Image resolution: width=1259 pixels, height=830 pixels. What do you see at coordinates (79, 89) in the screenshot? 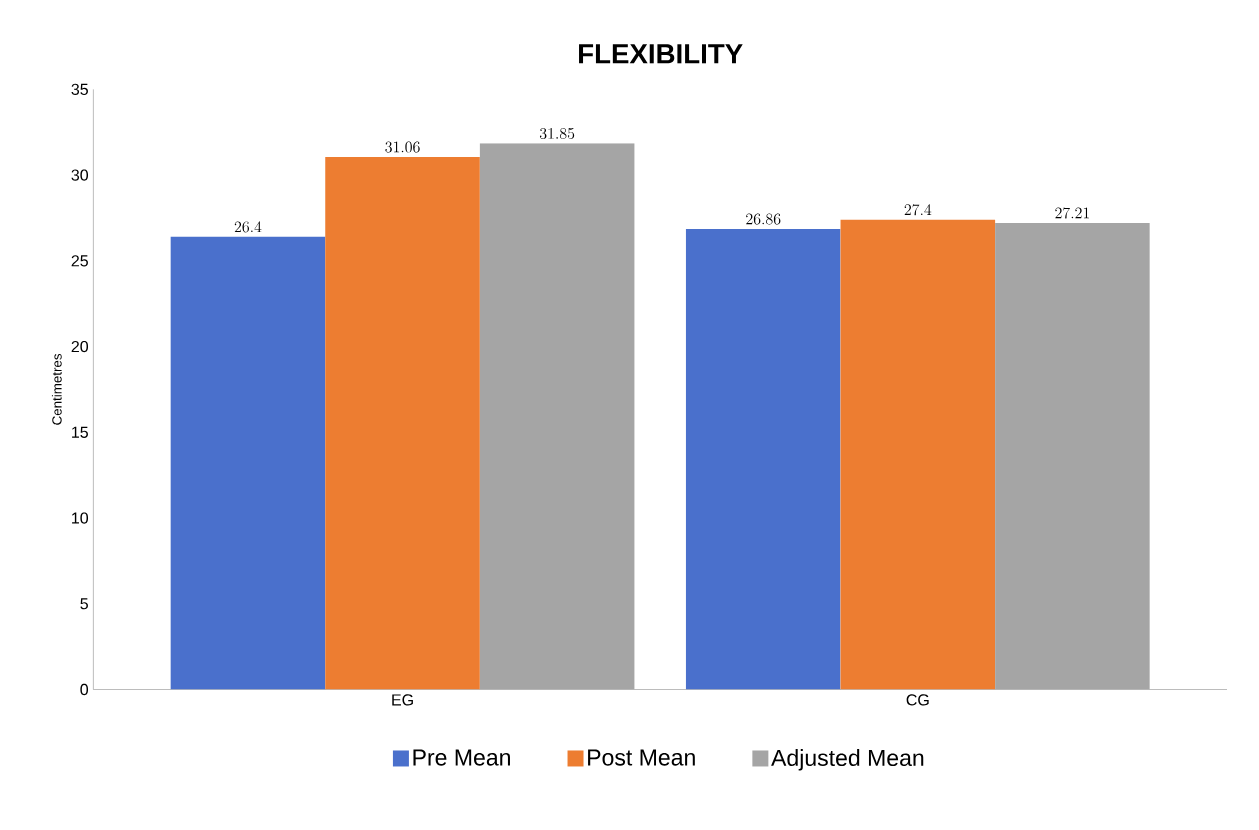
I see `y-tick-label: 35` at bounding box center [79, 89].